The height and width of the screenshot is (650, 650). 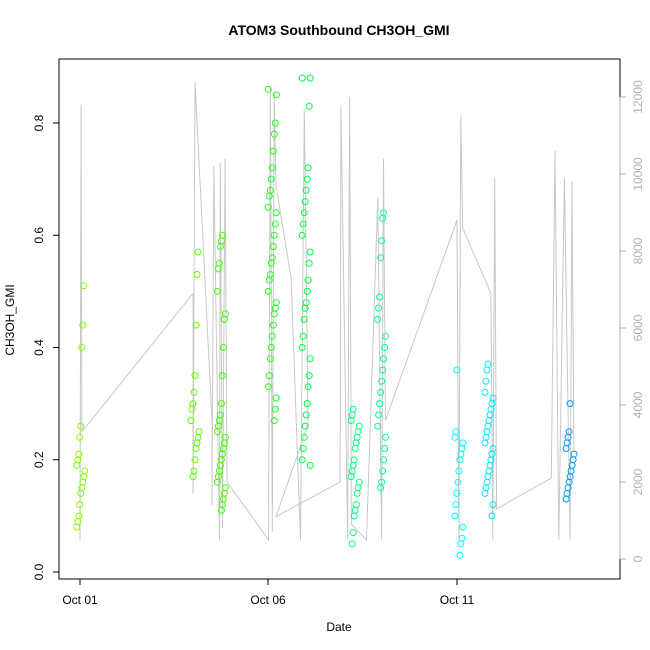 I want to click on y2-tick-label: 10000, so click(x=638, y=174).